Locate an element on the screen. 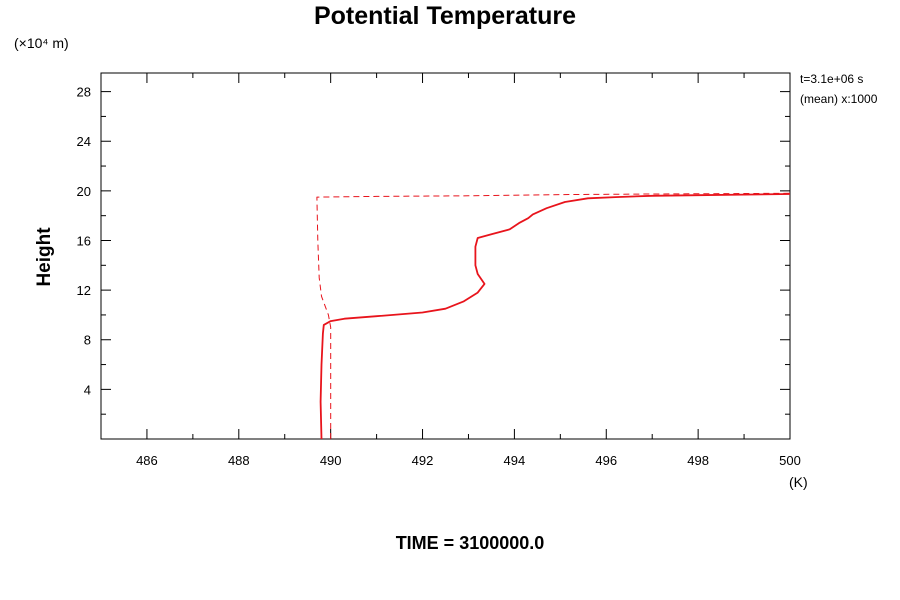 Image resolution: width=900 pixels, height=600 pixels. time-caption: TIME = 3100000.0 is located at coordinates (470, 543).